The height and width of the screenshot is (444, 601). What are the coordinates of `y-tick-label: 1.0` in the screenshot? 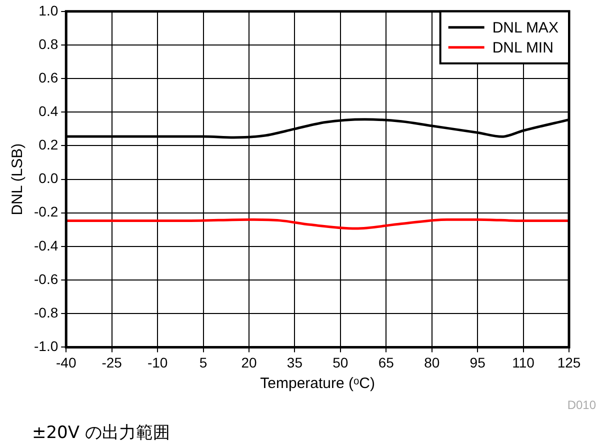 It's located at (48, 10).